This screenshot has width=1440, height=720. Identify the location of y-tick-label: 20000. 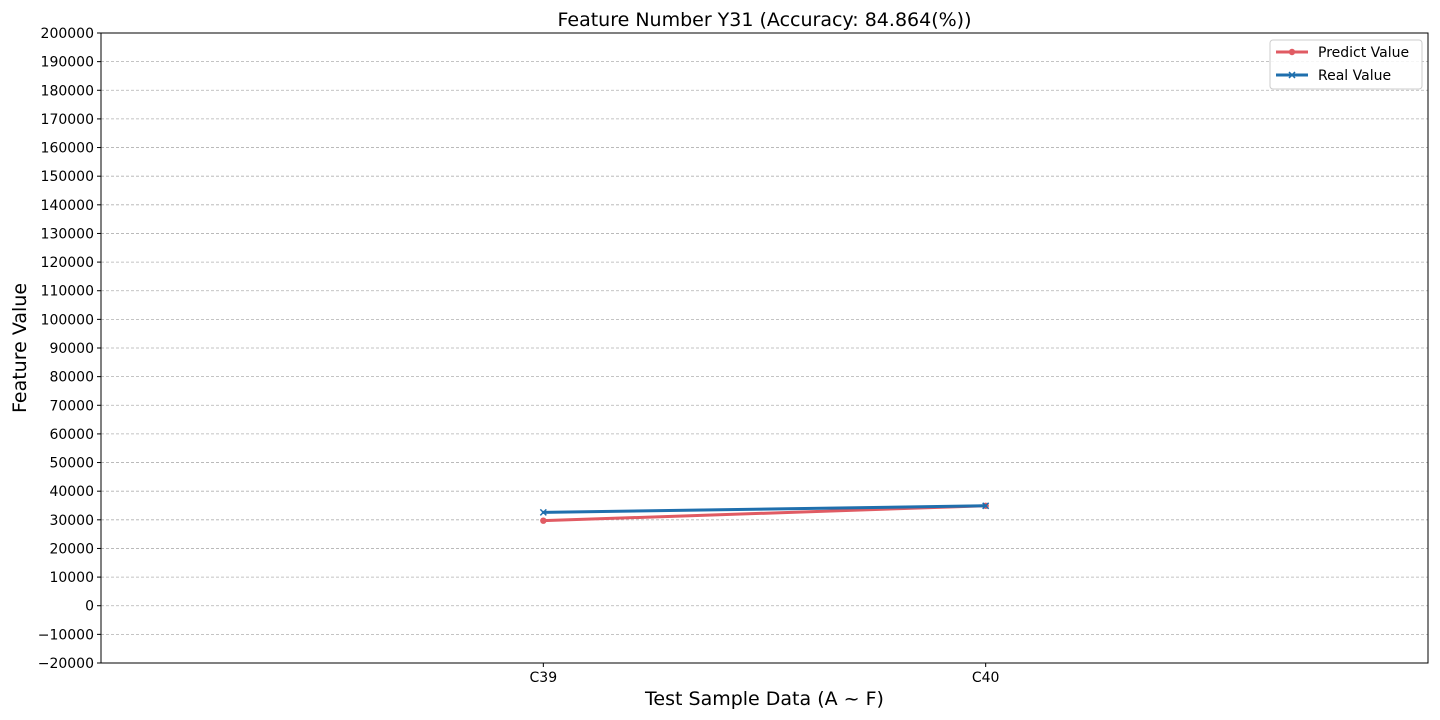
(71, 549).